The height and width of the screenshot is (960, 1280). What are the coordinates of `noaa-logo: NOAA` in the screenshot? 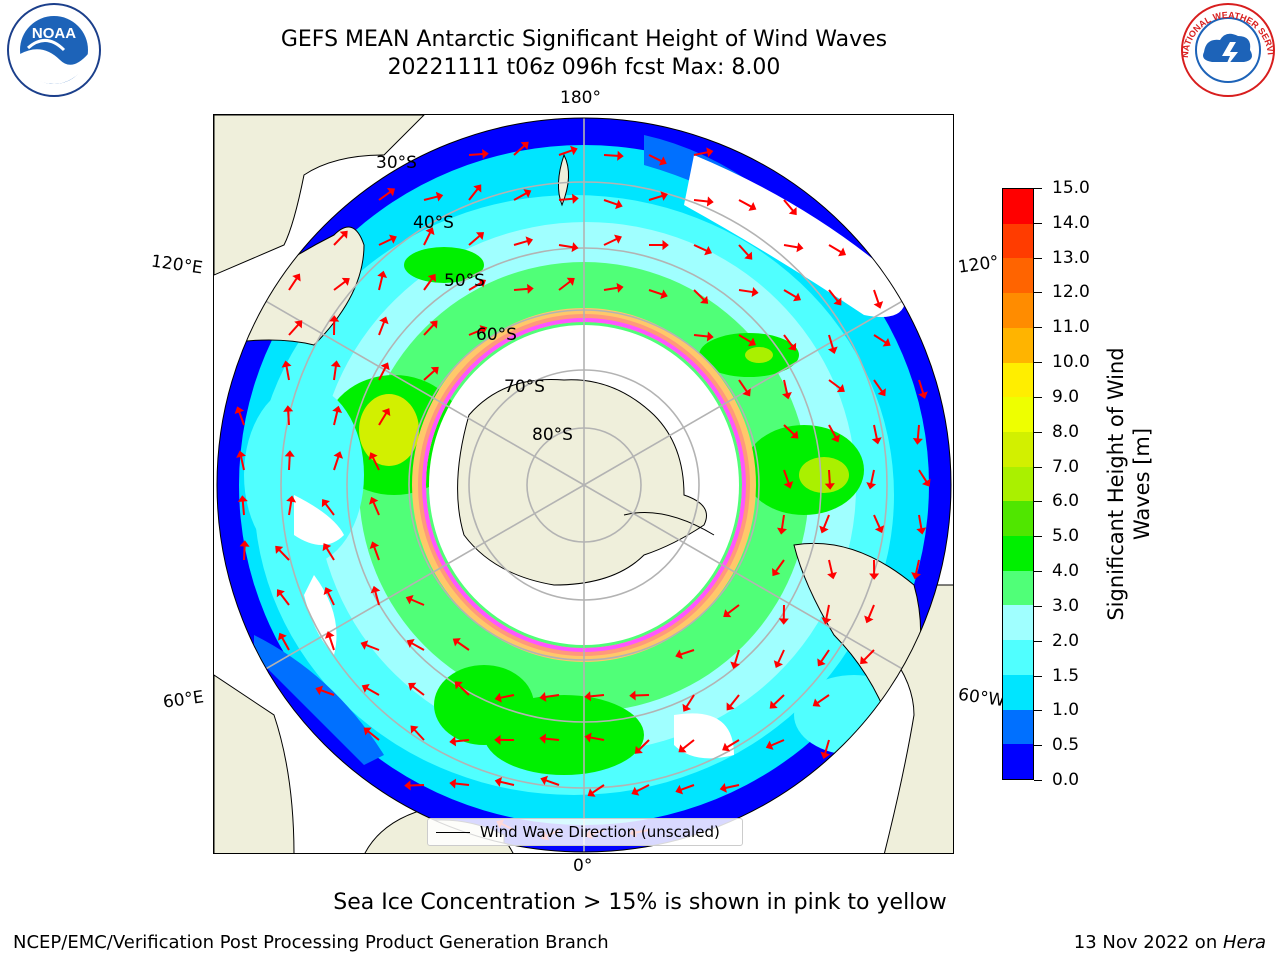 It's located at (54, 52).